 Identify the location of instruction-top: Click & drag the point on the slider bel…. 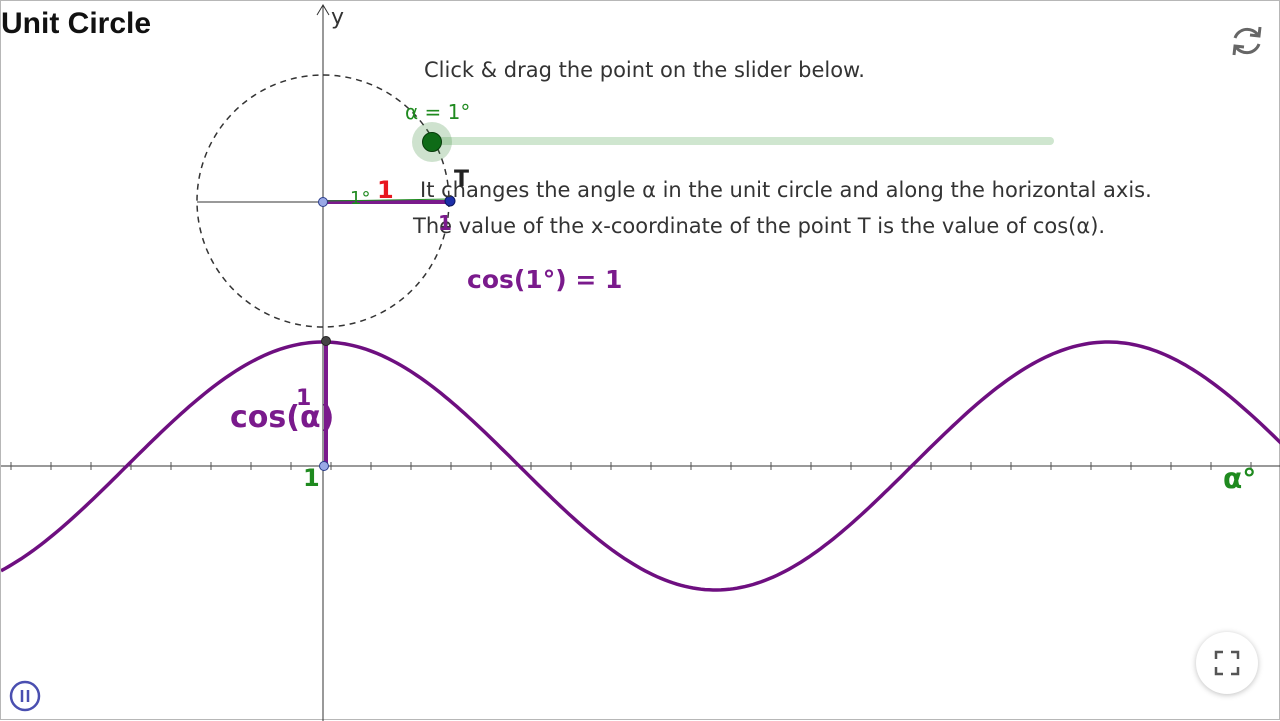
(644, 70).